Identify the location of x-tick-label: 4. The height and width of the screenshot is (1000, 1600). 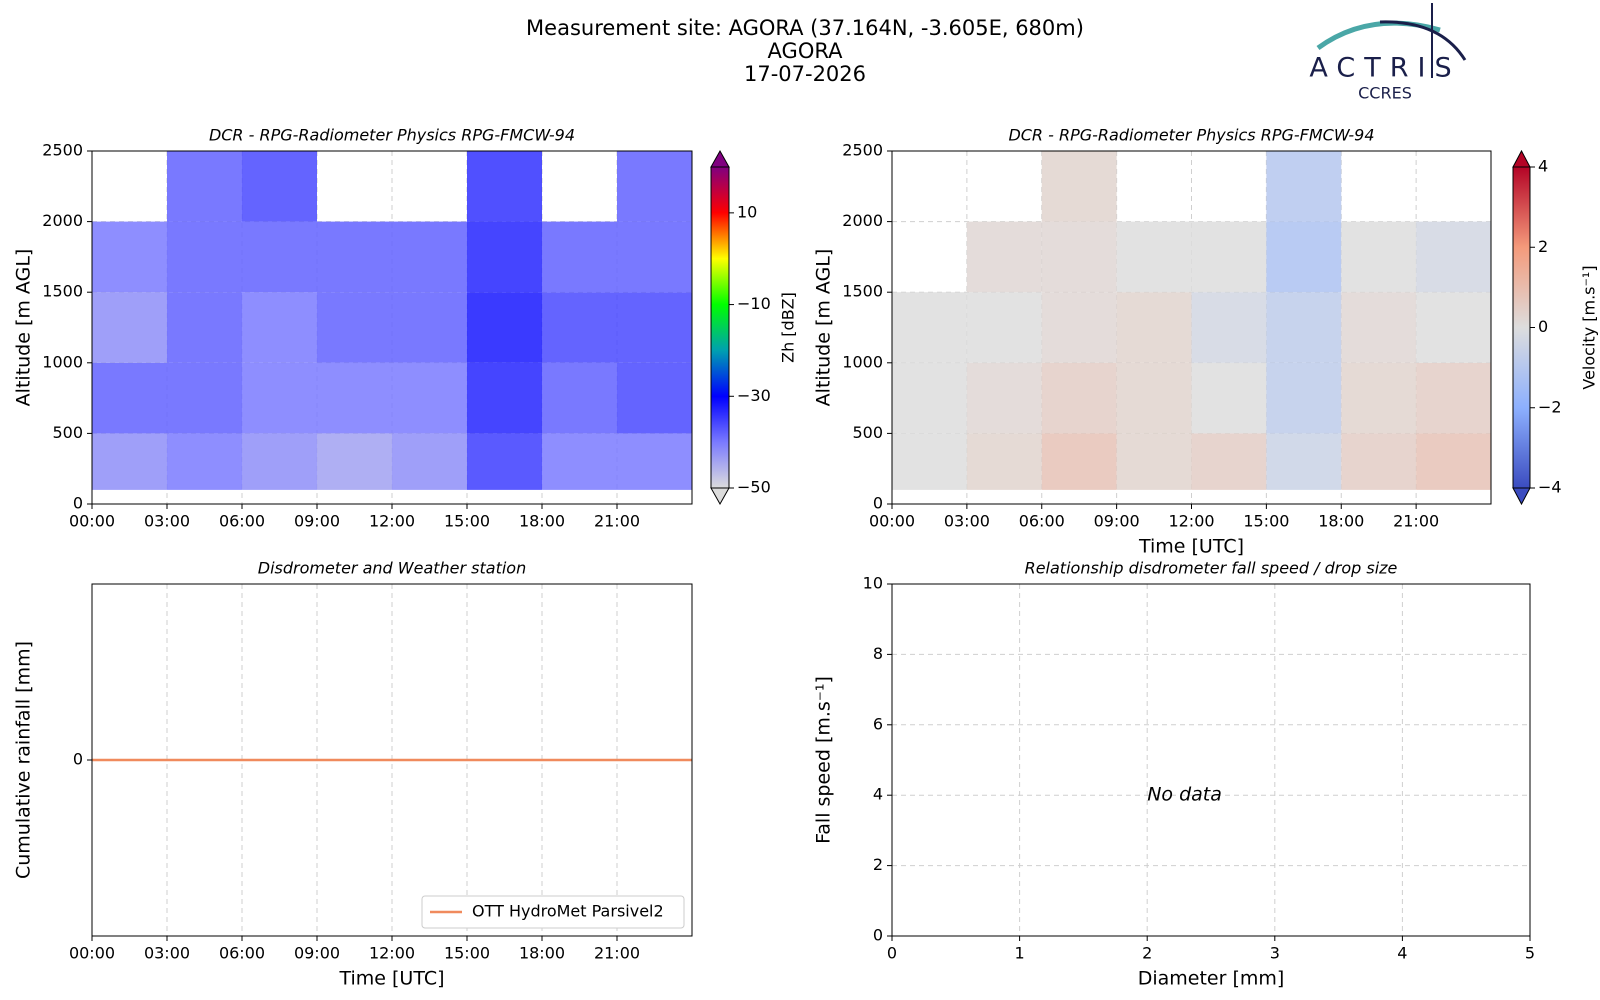
(1402, 953).